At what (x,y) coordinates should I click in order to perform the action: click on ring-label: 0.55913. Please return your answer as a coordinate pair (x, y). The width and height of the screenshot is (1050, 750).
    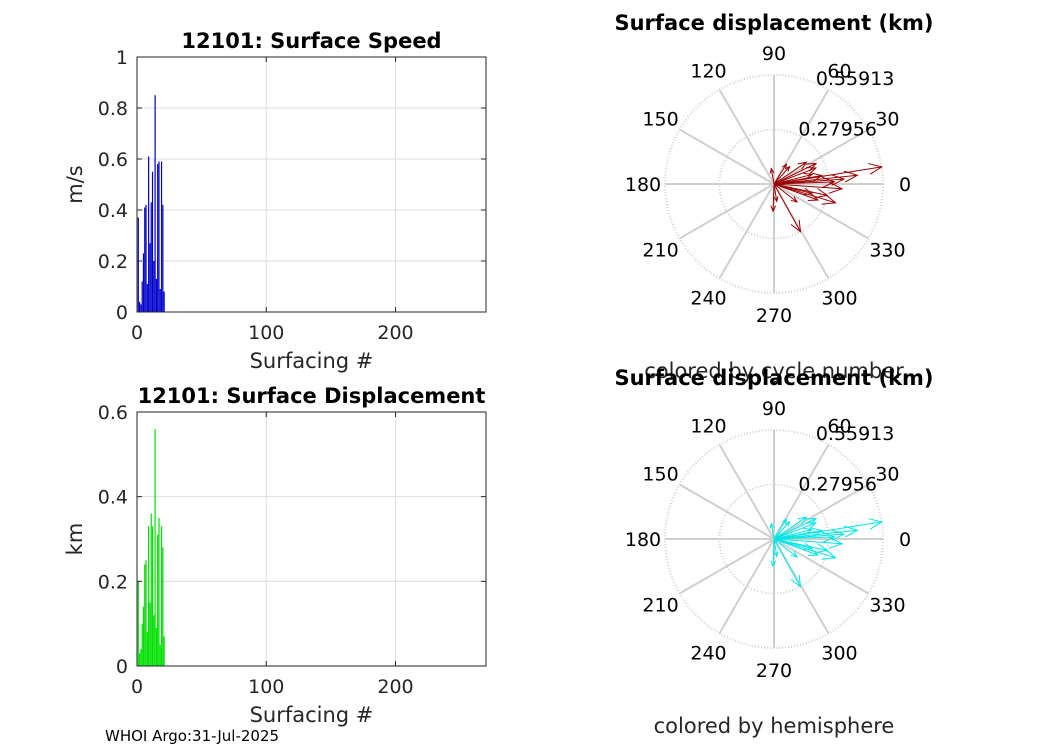
    Looking at the image, I should click on (855, 434).